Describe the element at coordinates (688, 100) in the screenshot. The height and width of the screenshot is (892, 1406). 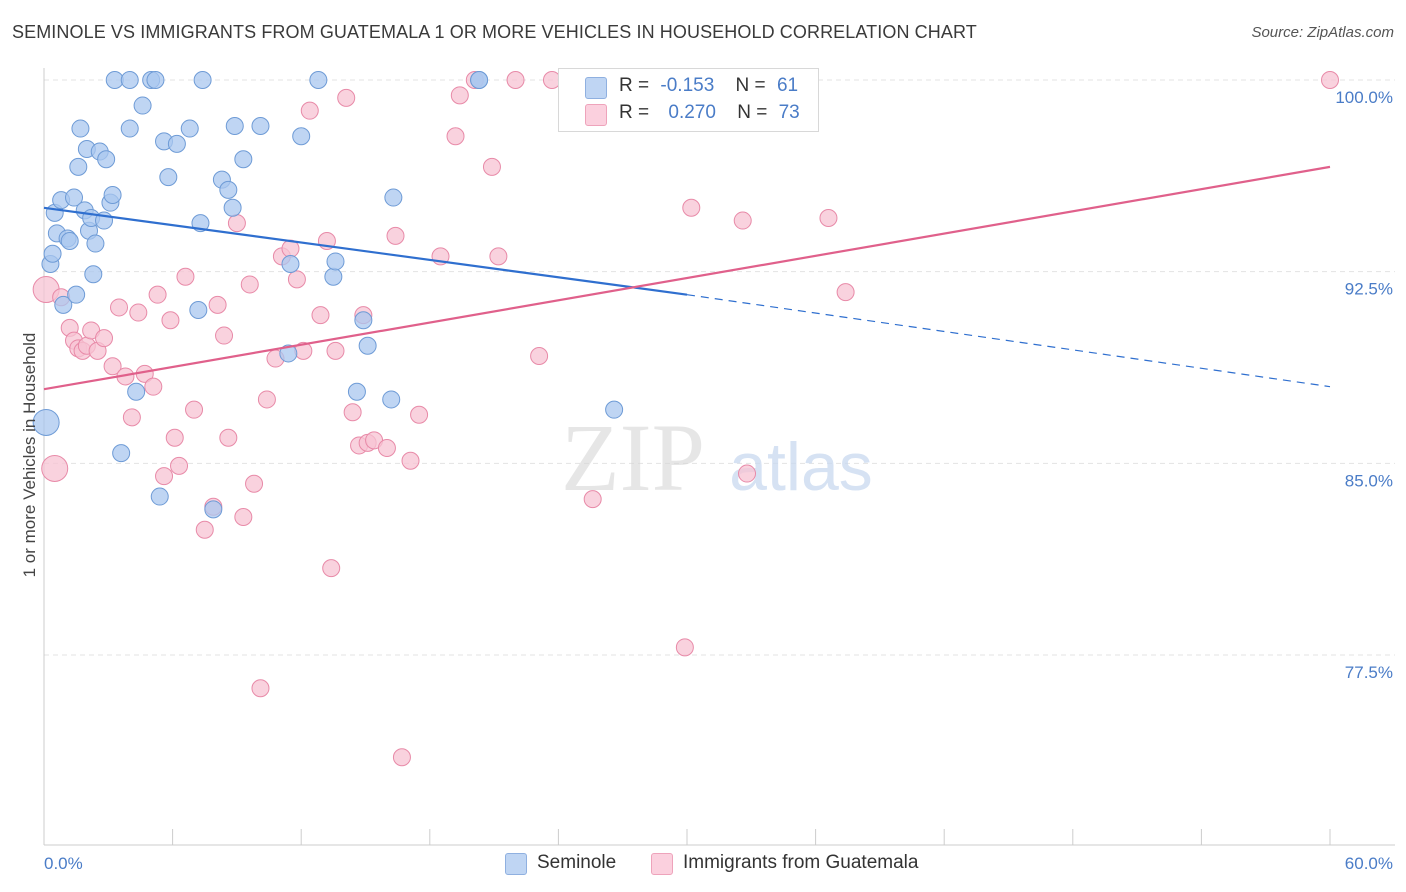
I see `correlation-legend: R = -0.153 N = 61 R = 0.270 N = 73` at that location.